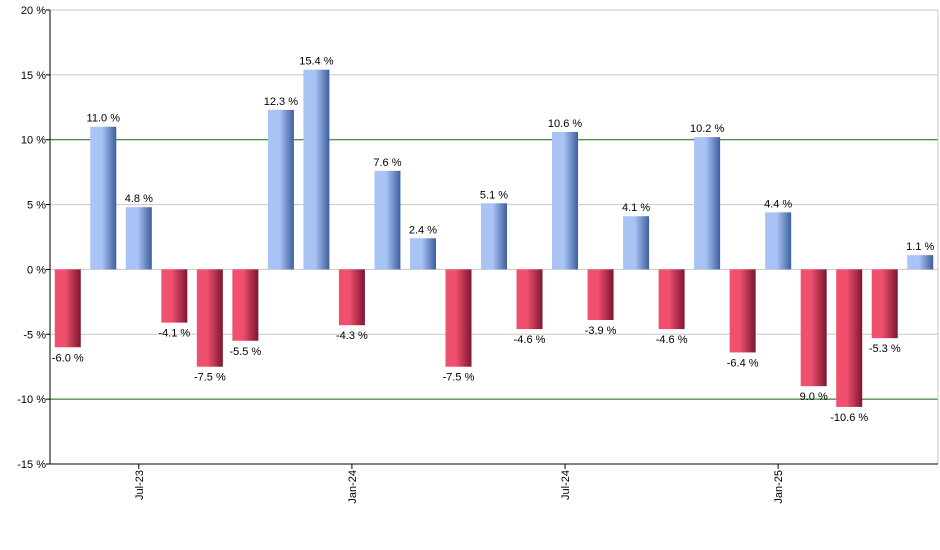 This screenshot has height=550, width=940. Describe the element at coordinates (566, 485) in the screenshot. I see `x-tick-label: Jul-24` at that location.